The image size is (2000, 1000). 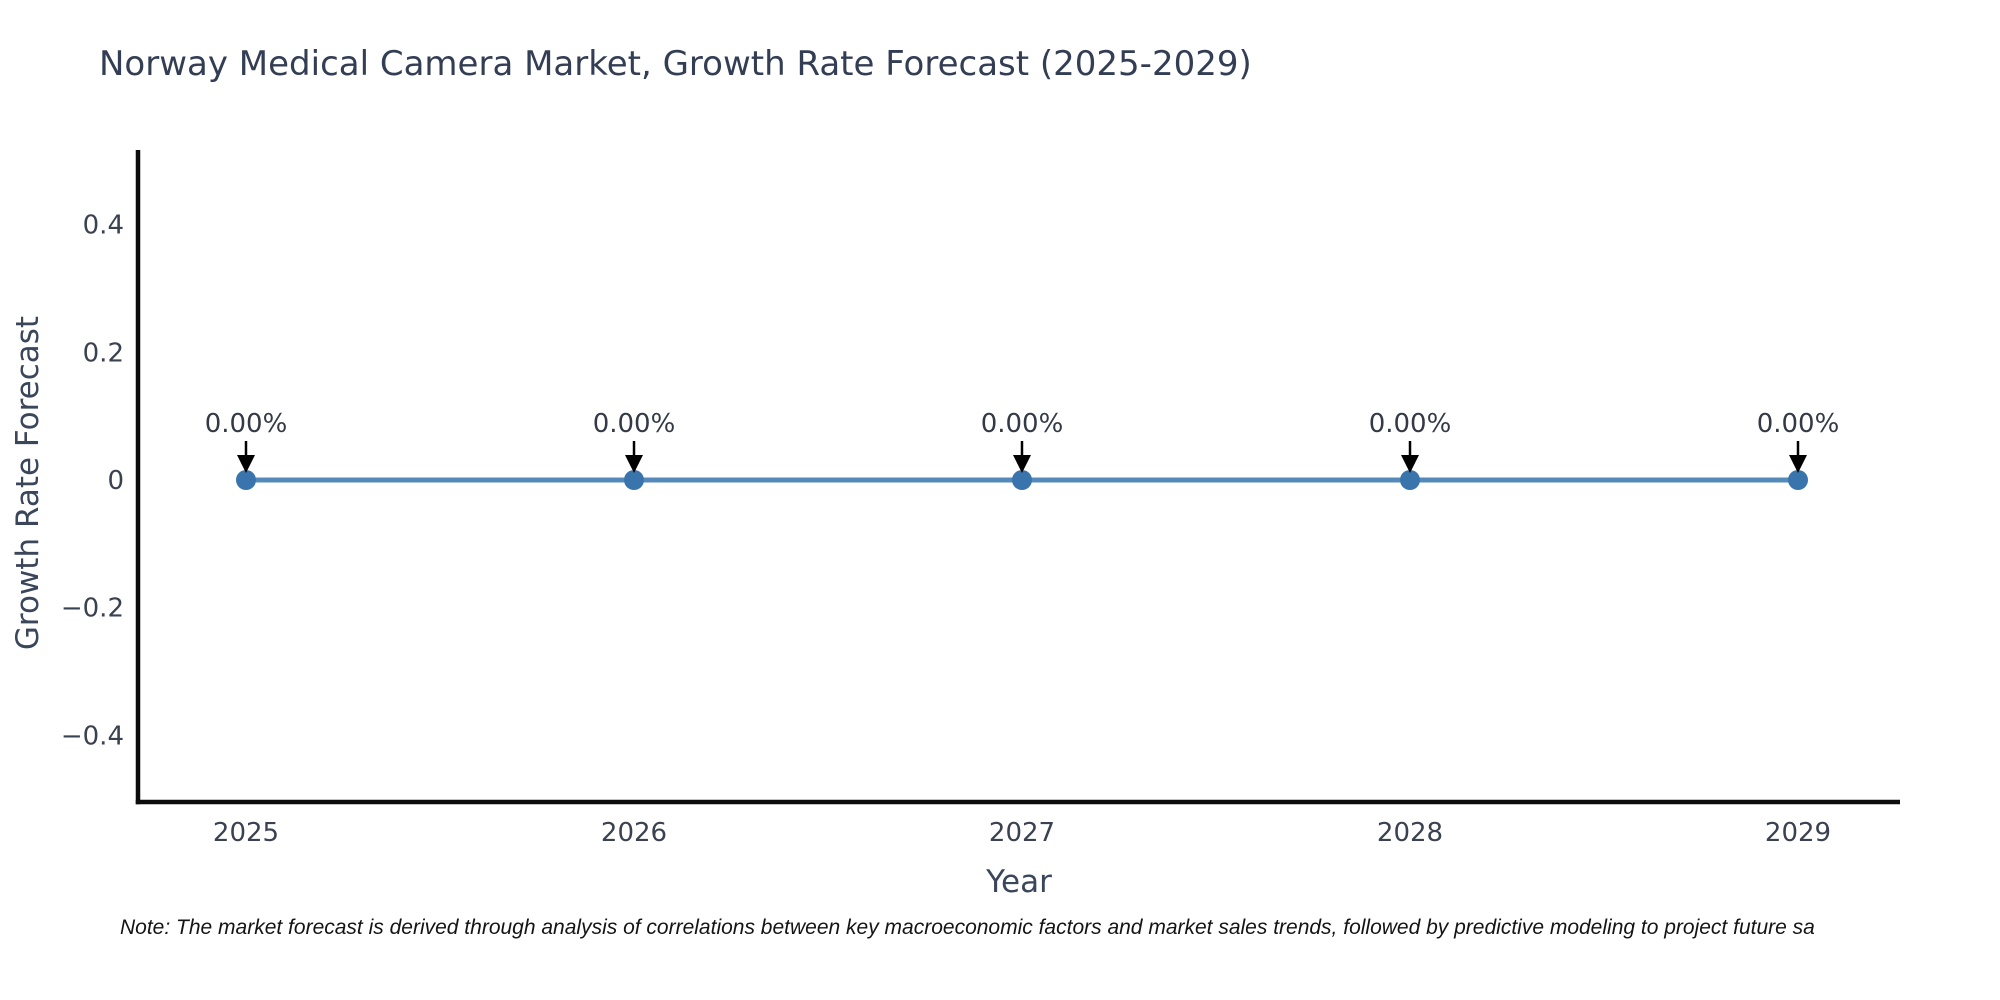 I want to click on data-point-2026, so click(x=634, y=480).